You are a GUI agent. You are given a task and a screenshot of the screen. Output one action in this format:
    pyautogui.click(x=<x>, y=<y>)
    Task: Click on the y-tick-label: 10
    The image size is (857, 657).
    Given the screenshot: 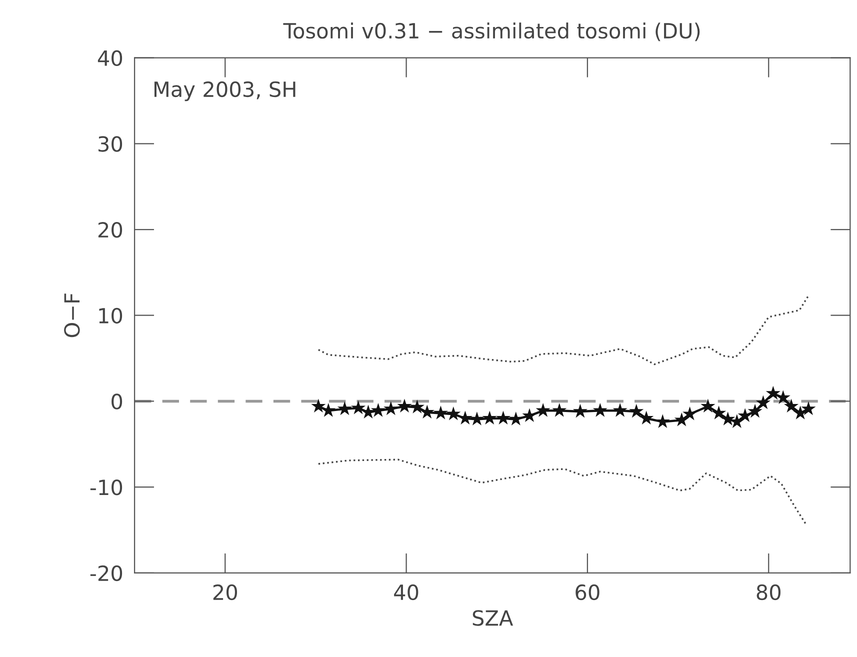 What is the action you would take?
    pyautogui.click(x=110, y=316)
    